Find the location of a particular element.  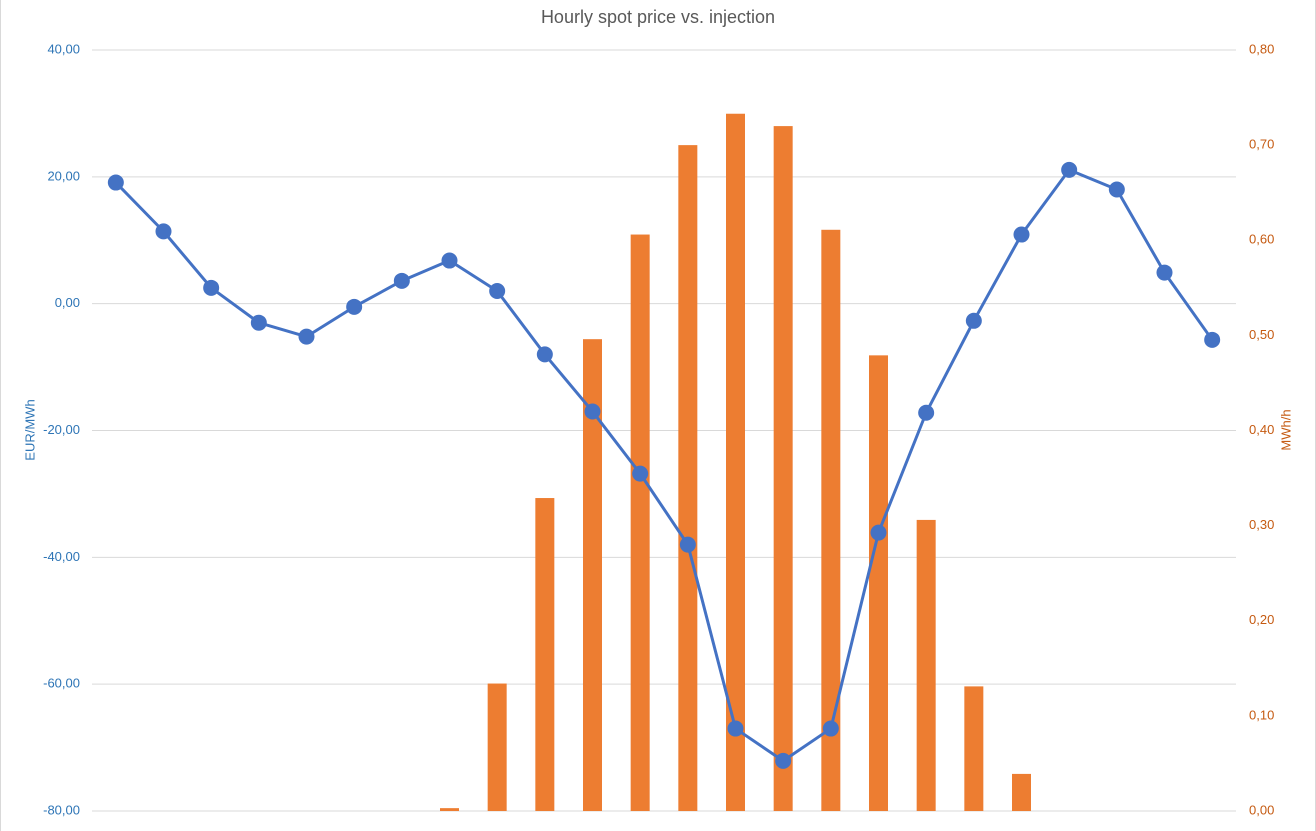

y-tick-label: -80,00 is located at coordinates (61, 809).